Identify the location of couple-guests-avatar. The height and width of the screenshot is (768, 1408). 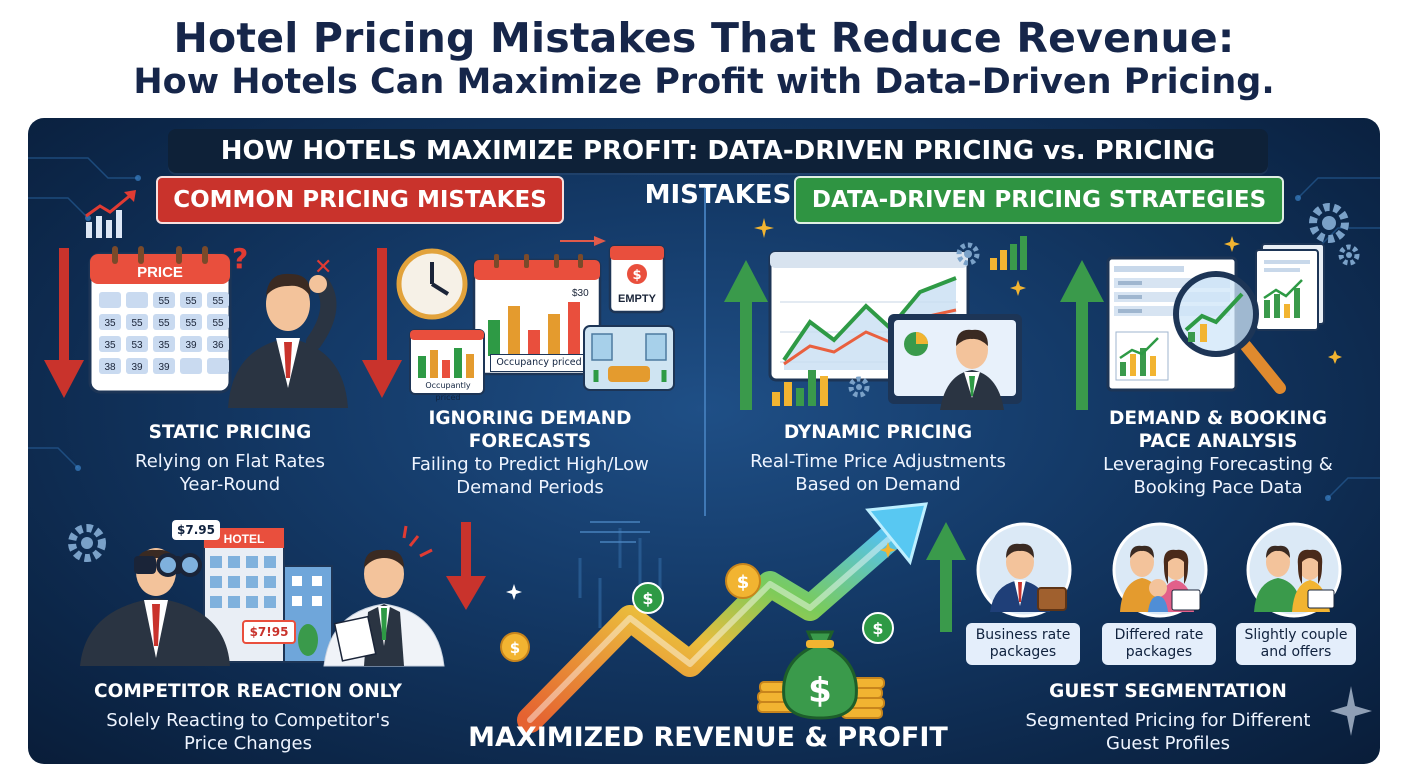
(1294, 570).